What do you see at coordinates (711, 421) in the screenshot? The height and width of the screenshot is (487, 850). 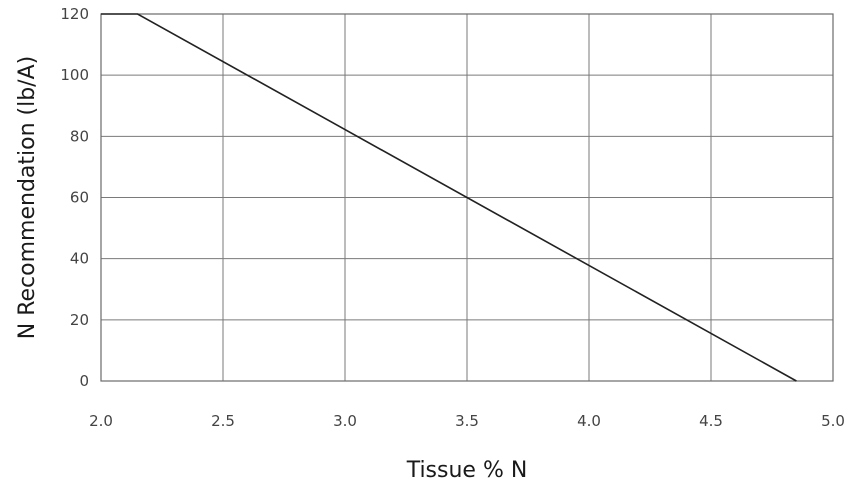 I see `x-tick-label: 4.5` at bounding box center [711, 421].